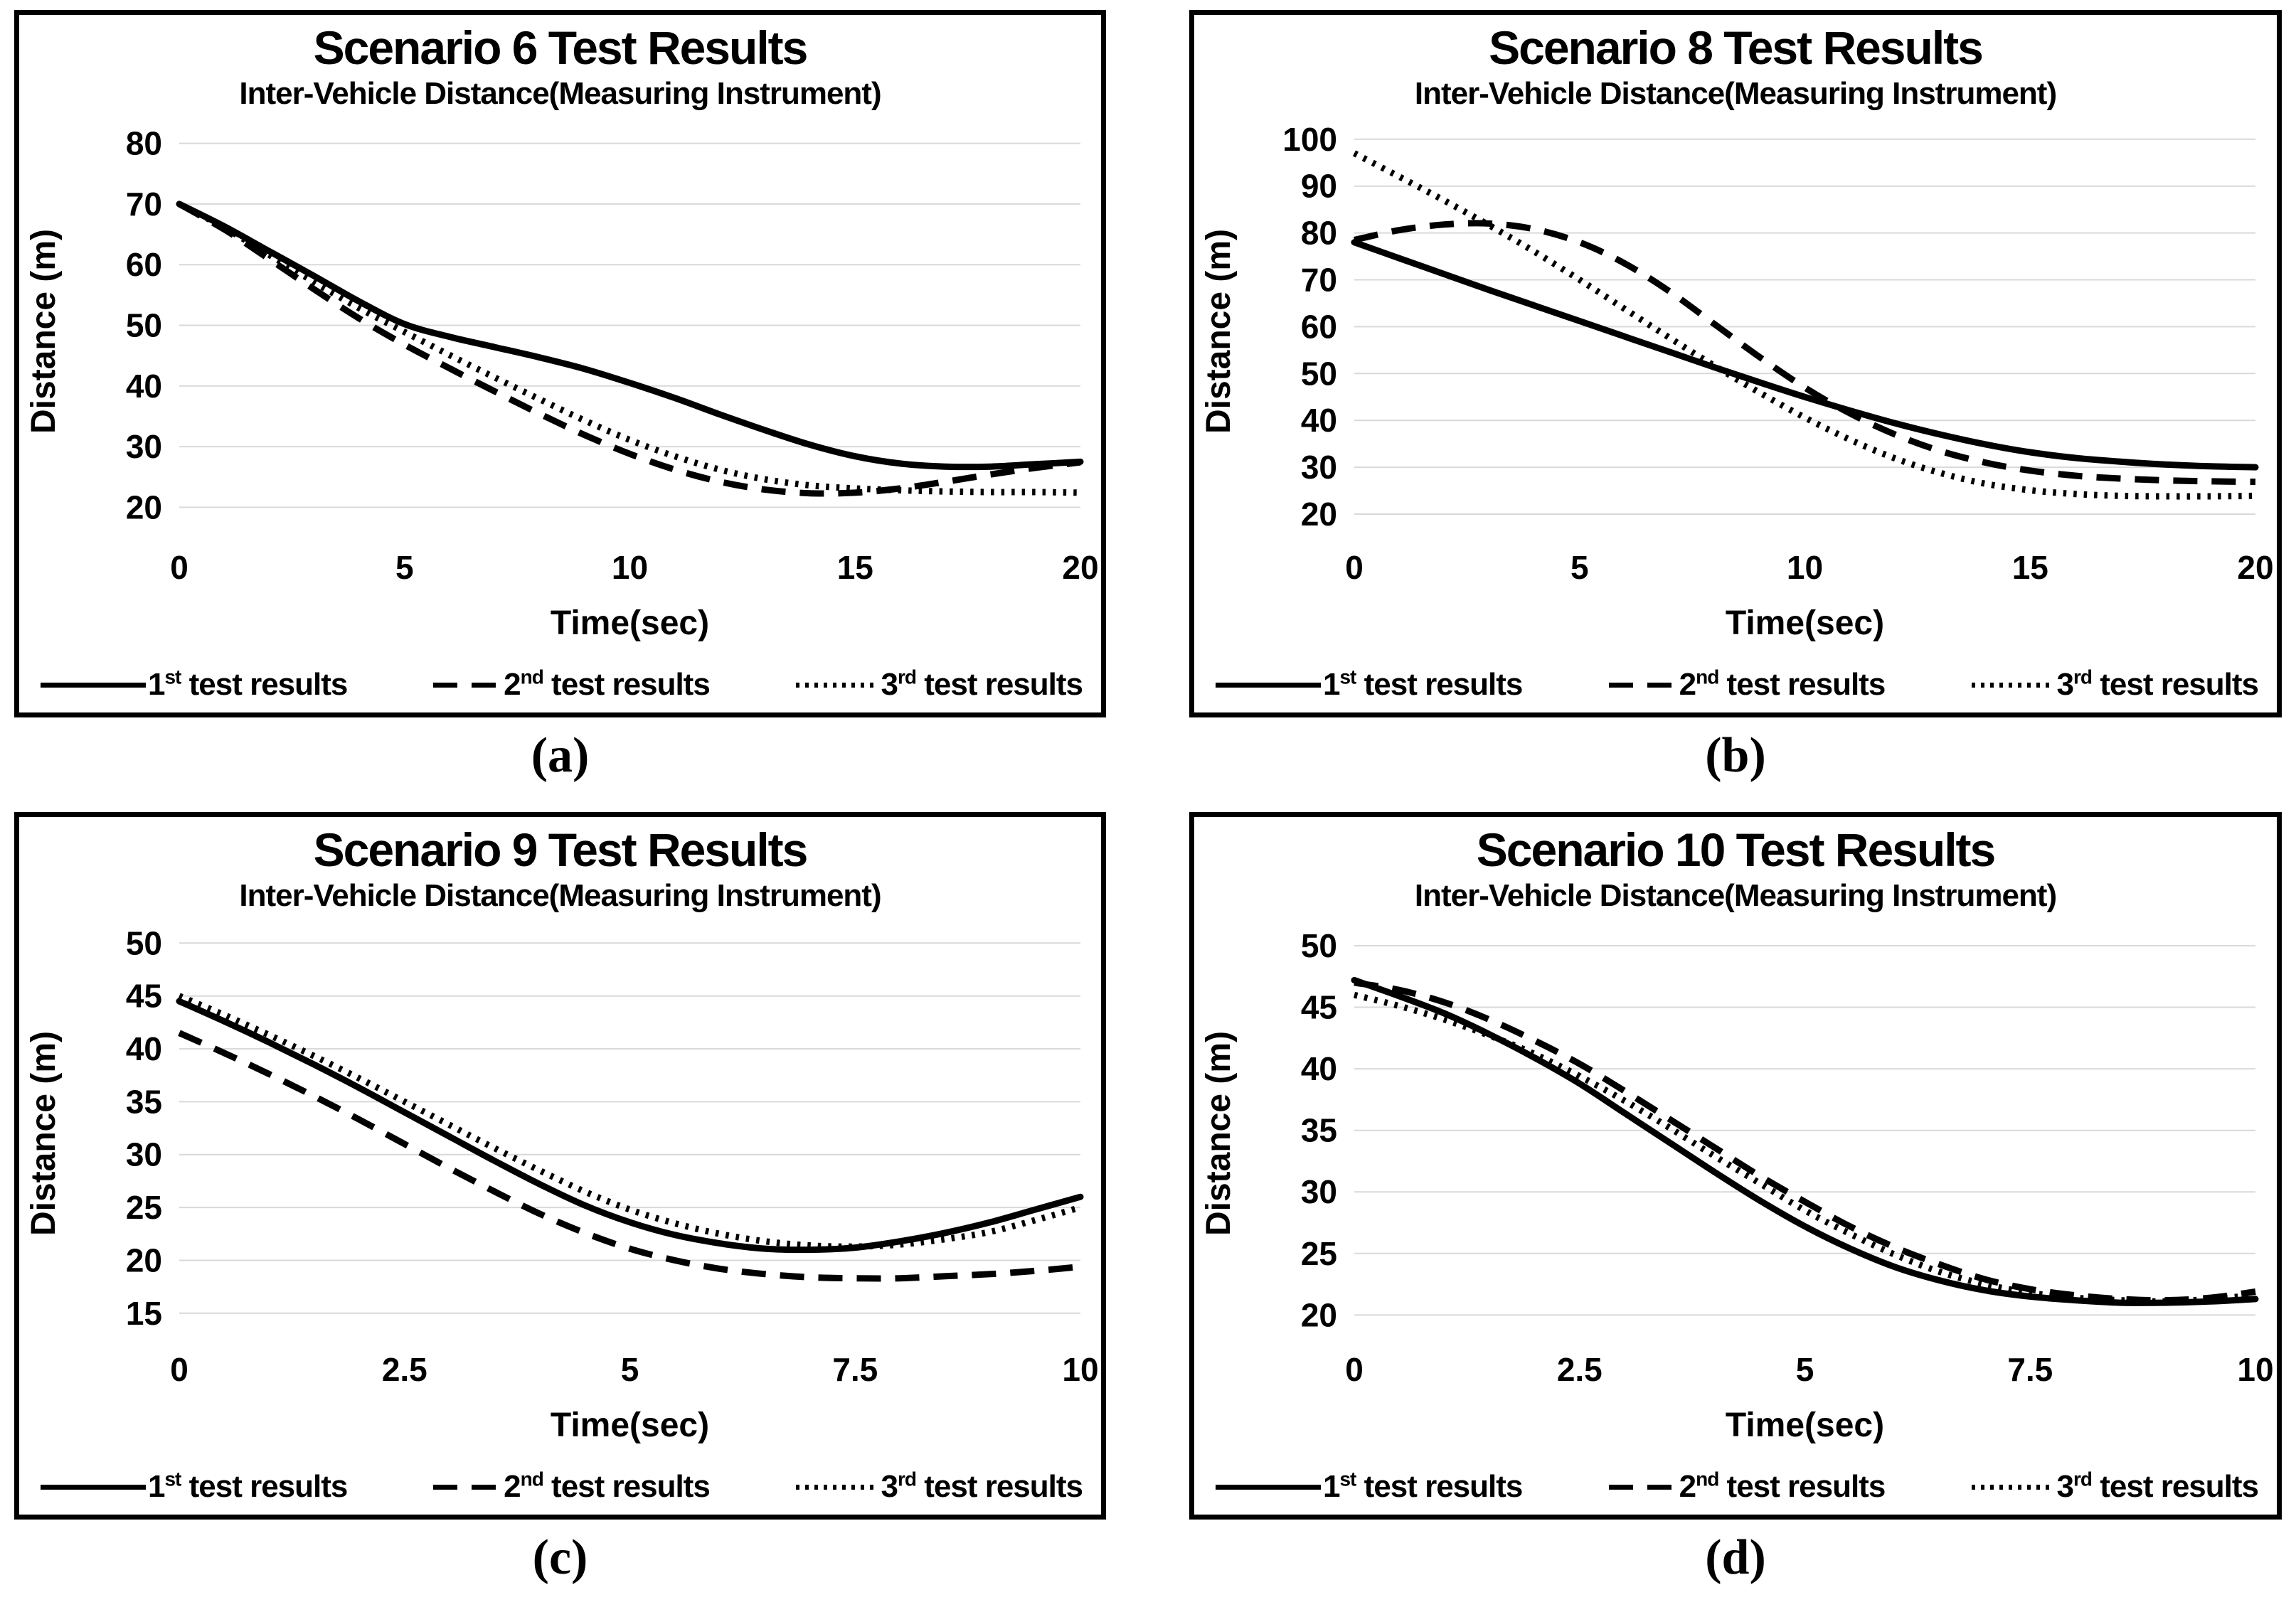 The image size is (2296, 1607). What do you see at coordinates (1319, 1006) in the screenshot?
I see `y-tick-label: 45` at bounding box center [1319, 1006].